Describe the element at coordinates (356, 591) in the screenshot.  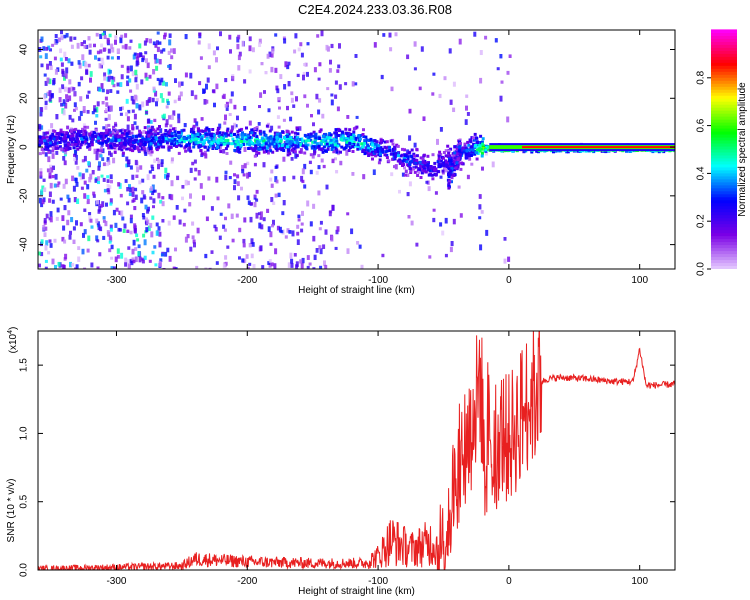
I see `snr-xlabel: Height of straight line (km)` at that location.